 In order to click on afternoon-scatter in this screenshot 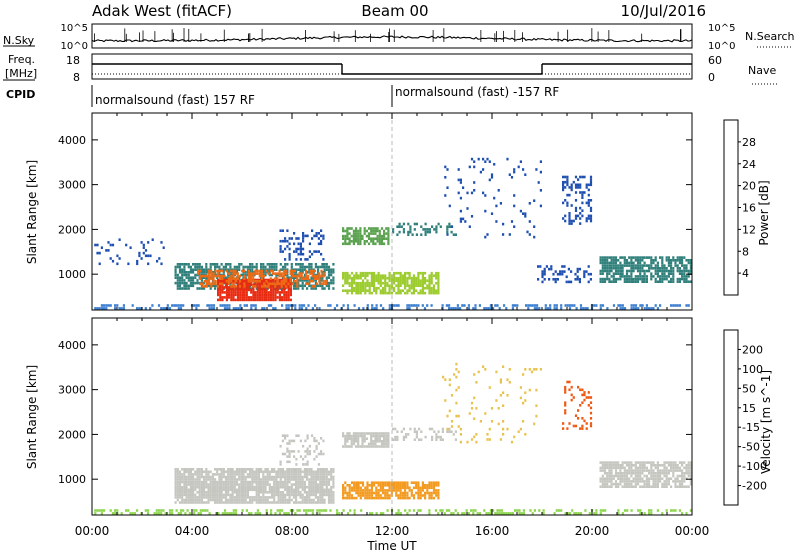, I will do `click(492, 403)`.